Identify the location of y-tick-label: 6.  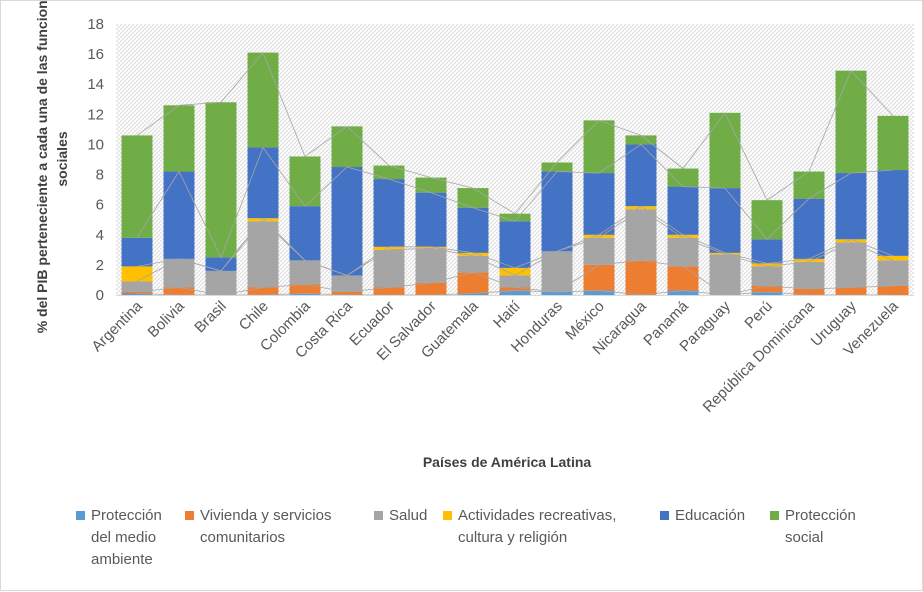
(100, 205).